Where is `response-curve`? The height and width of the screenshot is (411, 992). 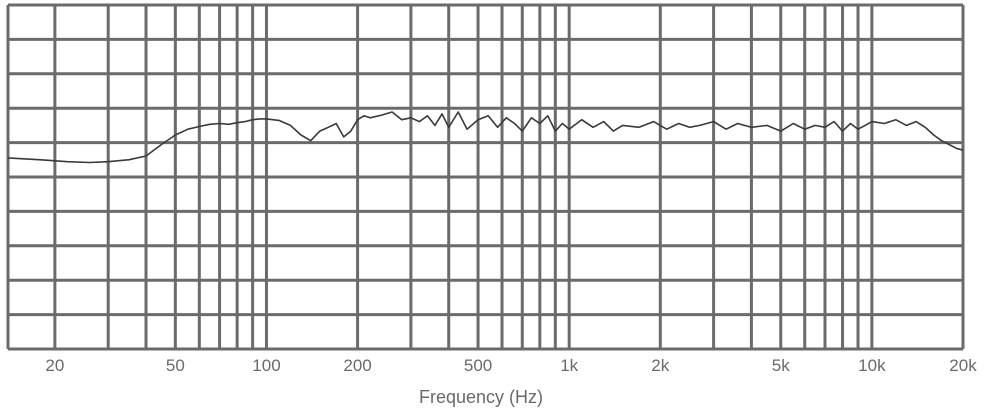 response-curve is located at coordinates (485, 137).